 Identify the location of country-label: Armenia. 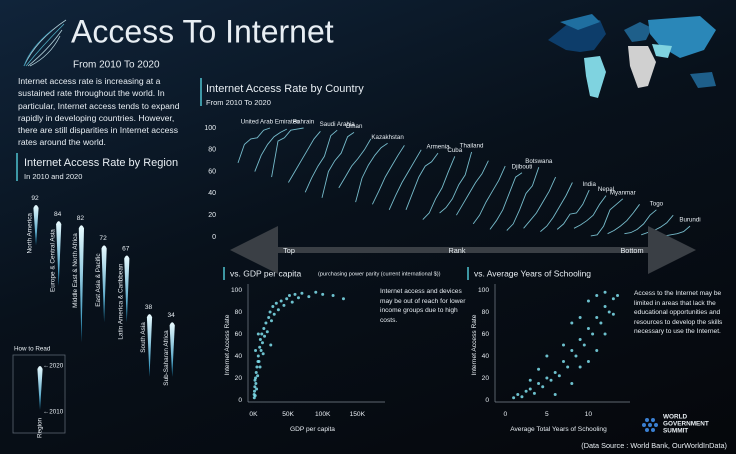
(438, 147).